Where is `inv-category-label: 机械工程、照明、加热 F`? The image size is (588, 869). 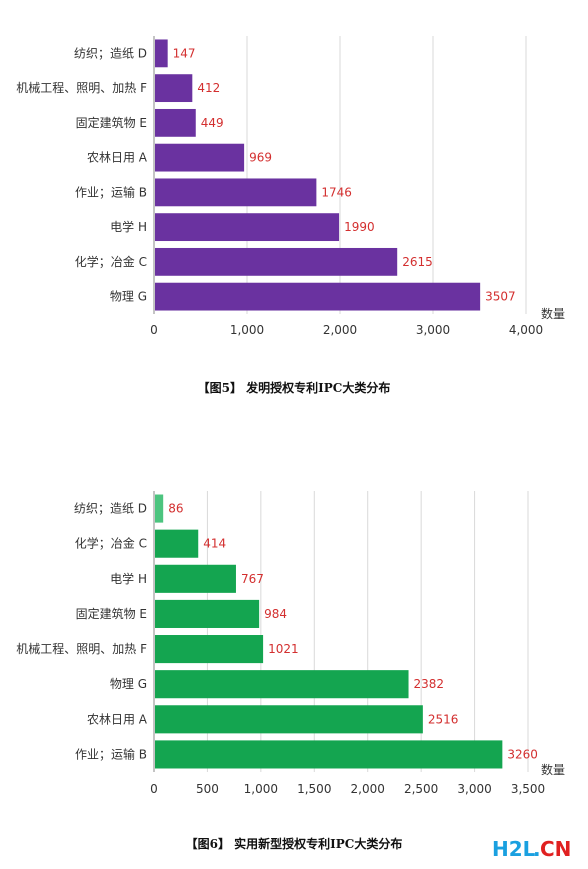
inv-category-label: 机械工程、照明、加热 F is located at coordinates (81, 87).